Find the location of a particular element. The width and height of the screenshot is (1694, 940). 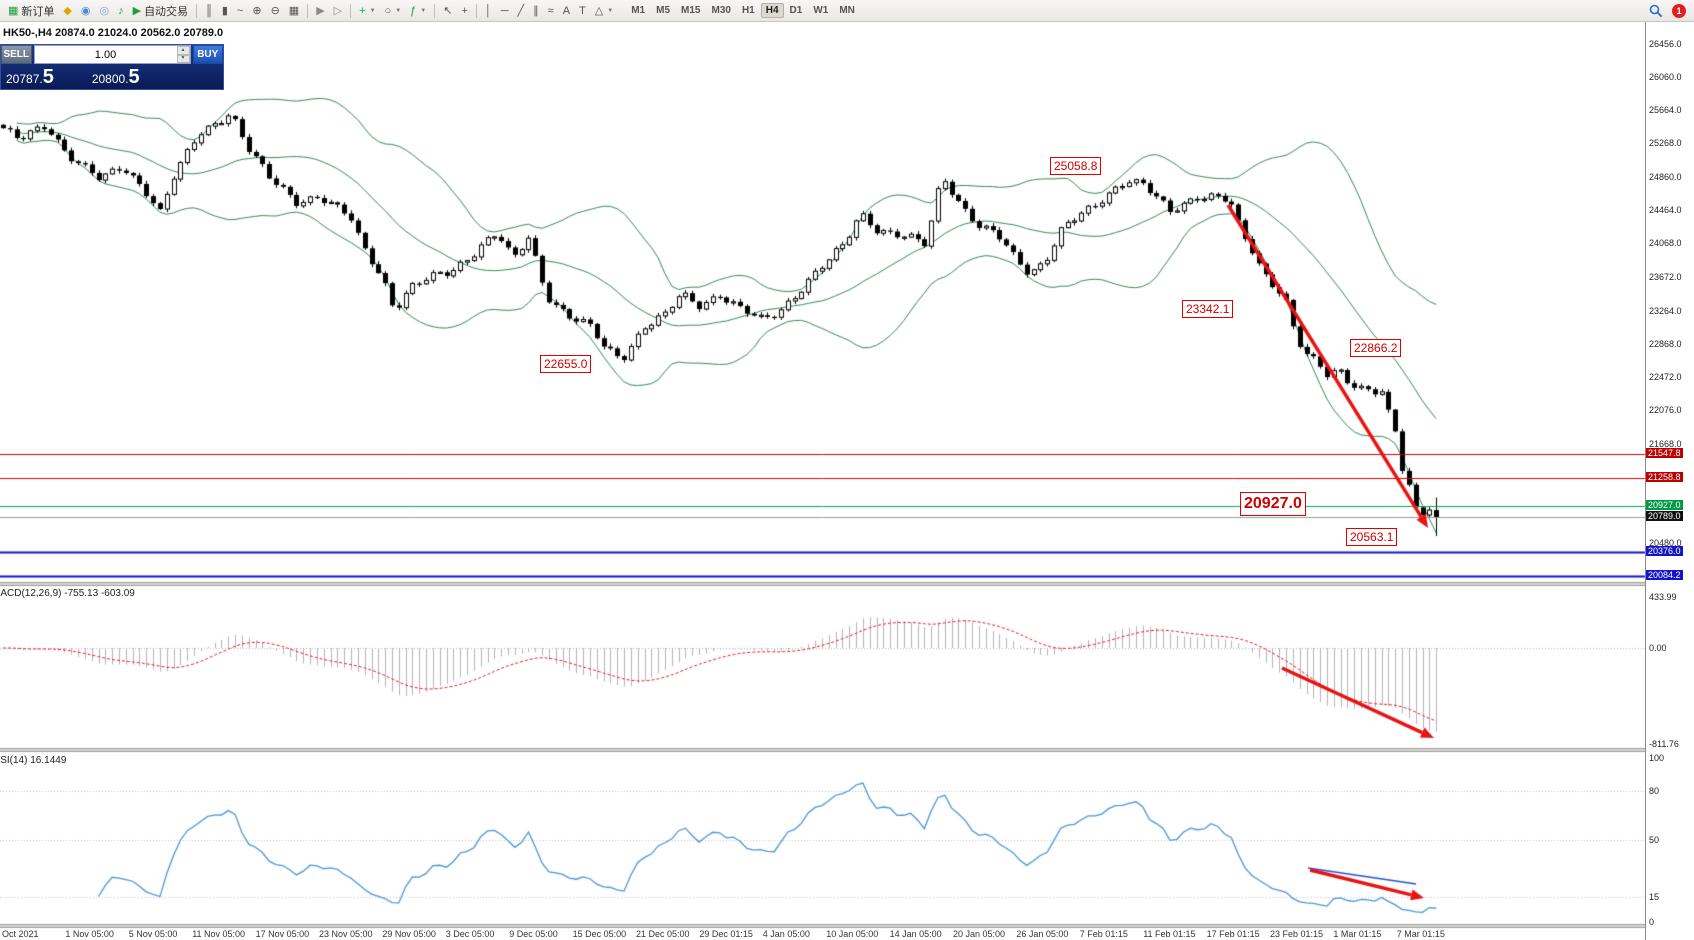

chart-shift-button: ▷ is located at coordinates (338, 11).